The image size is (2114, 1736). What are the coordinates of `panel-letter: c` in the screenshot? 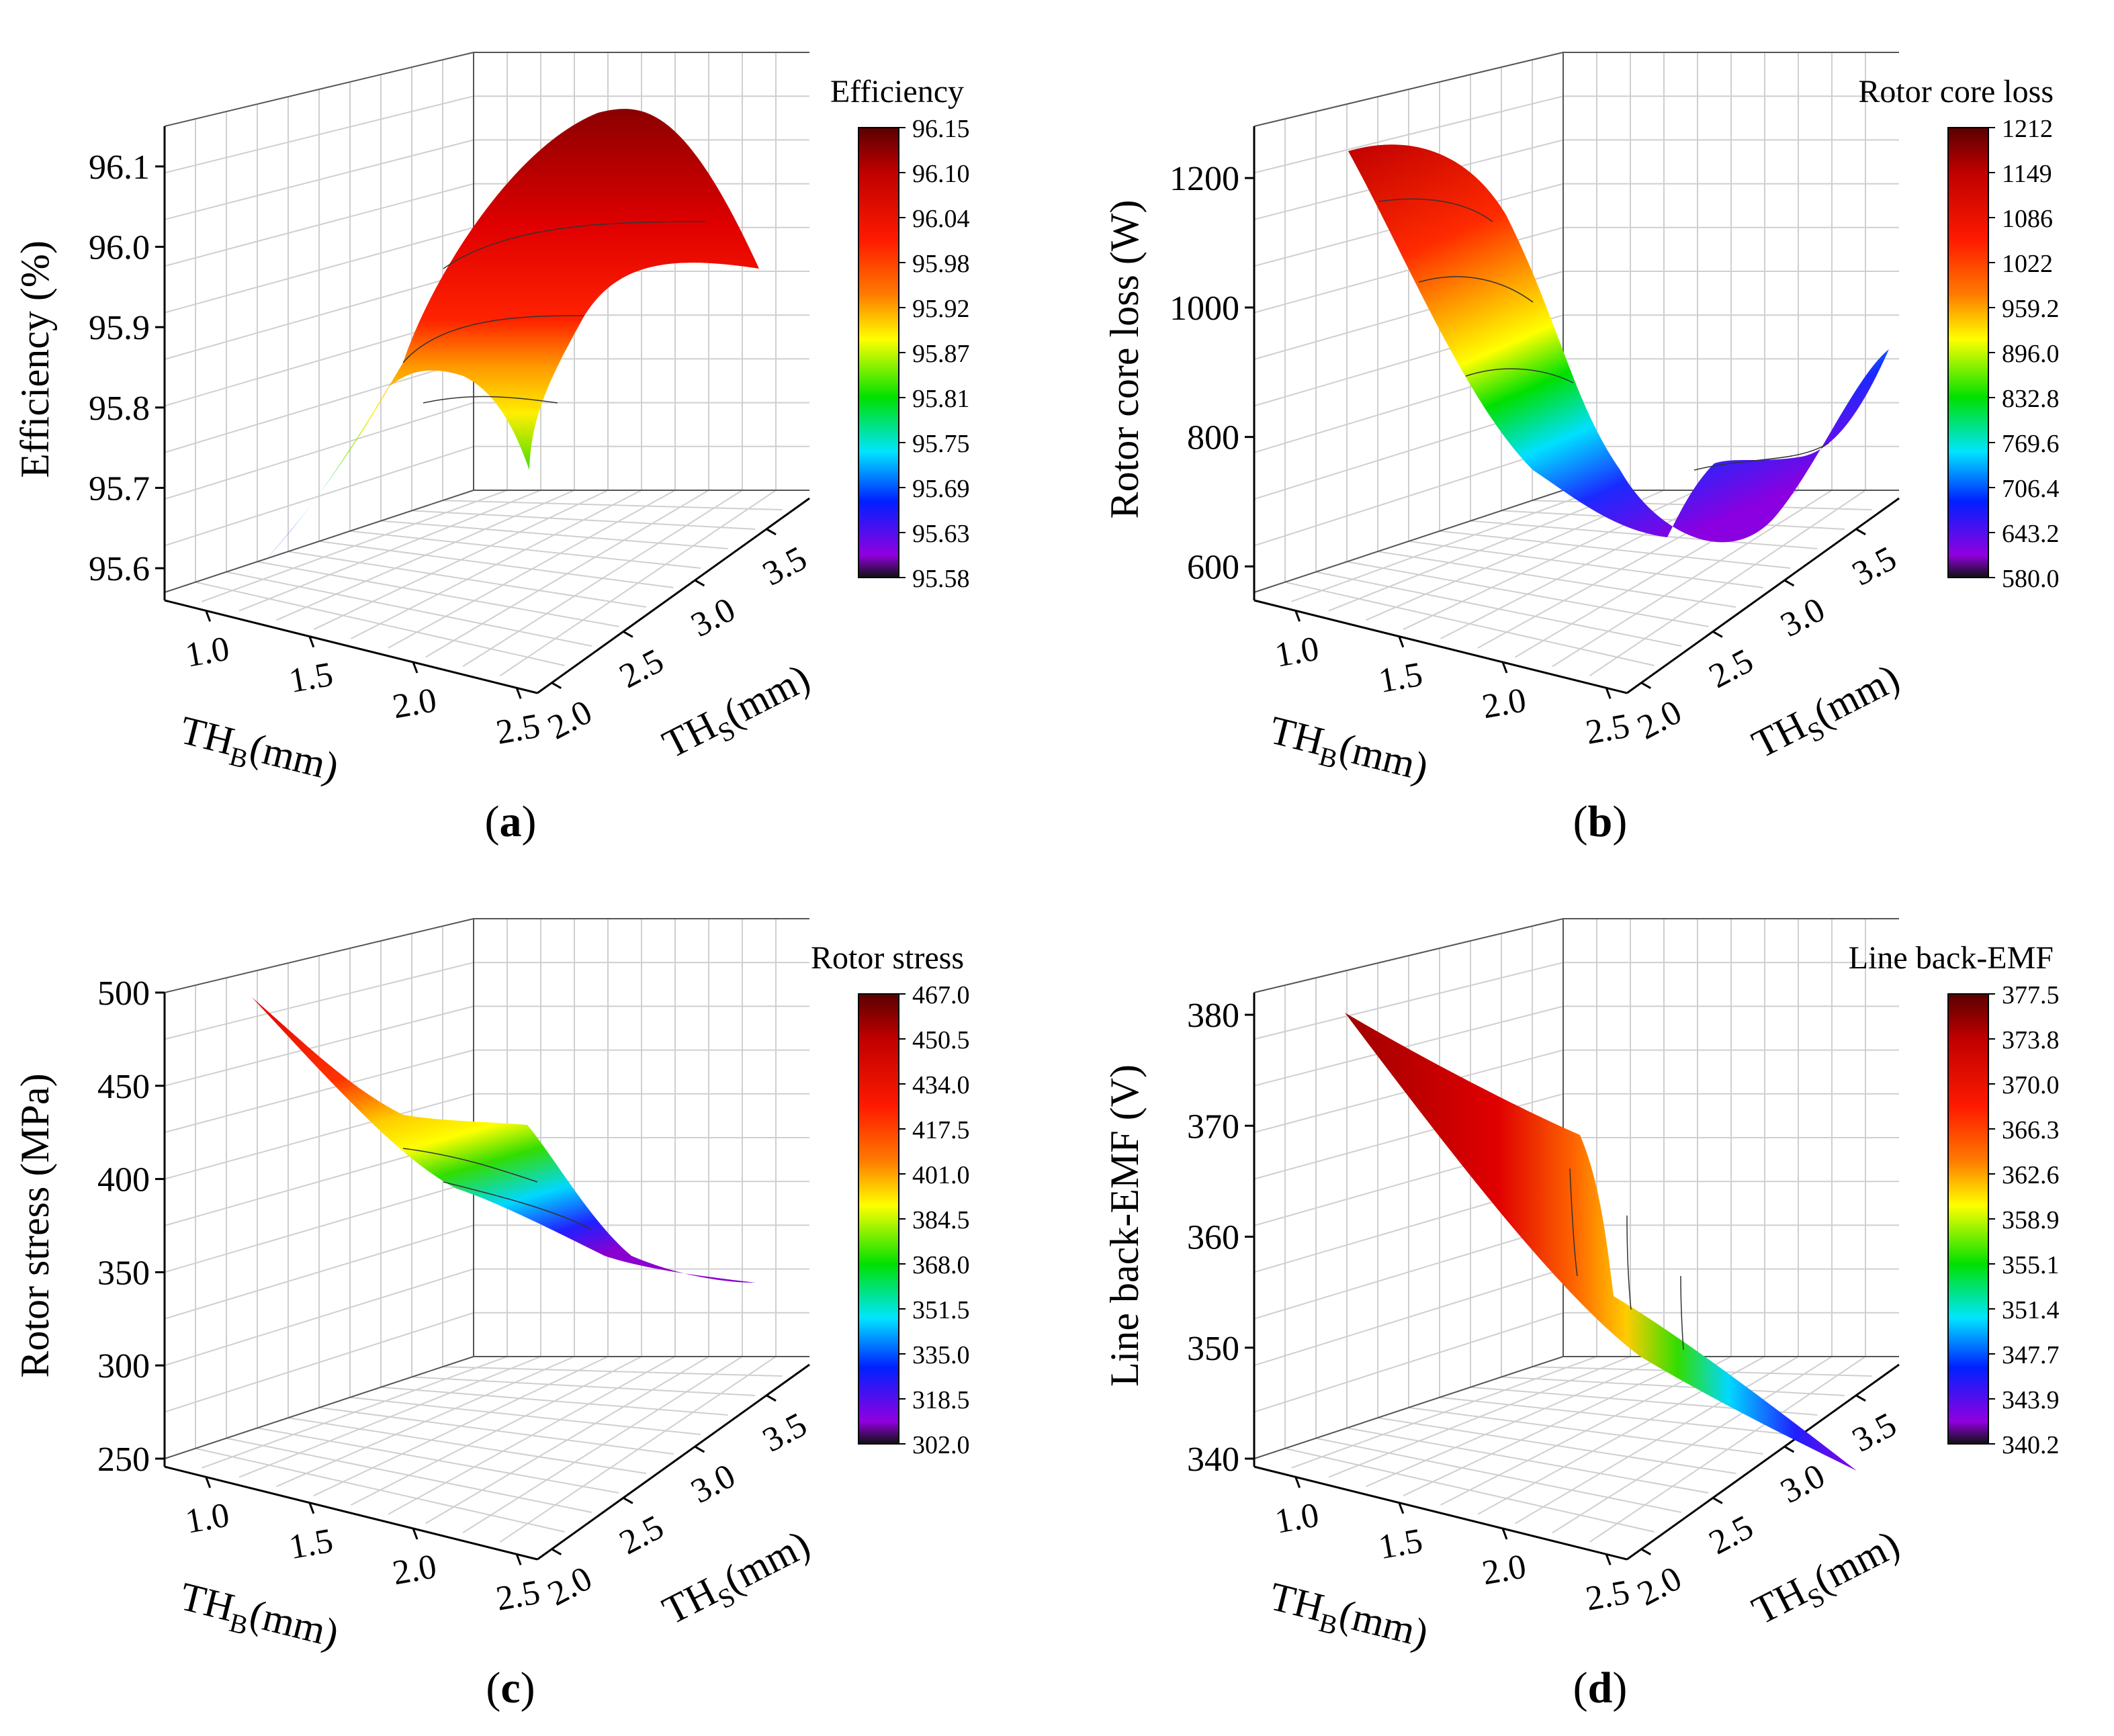 It's located at (510, 1687).